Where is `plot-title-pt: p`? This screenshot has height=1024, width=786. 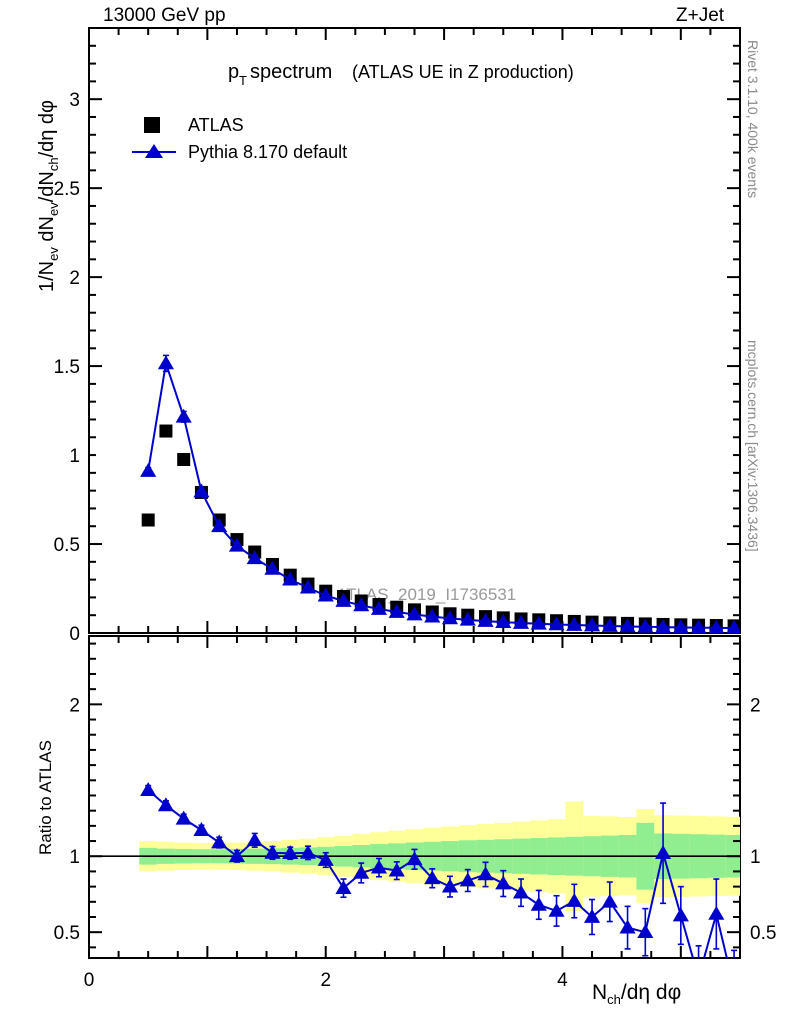
plot-title-pt: p is located at coordinates (233, 72).